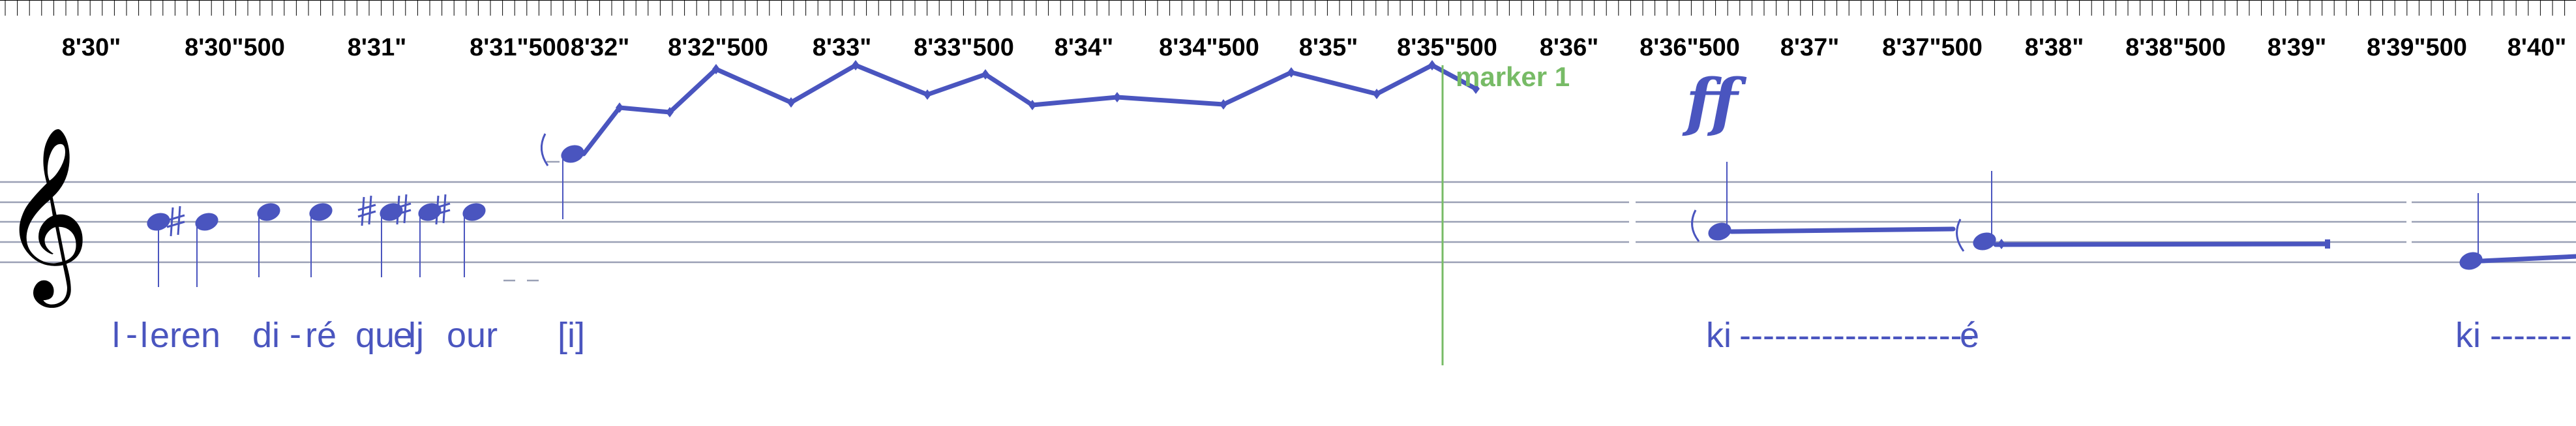  Describe the element at coordinates (600, 47) in the screenshot. I see `tick-label: 8'32"` at that location.